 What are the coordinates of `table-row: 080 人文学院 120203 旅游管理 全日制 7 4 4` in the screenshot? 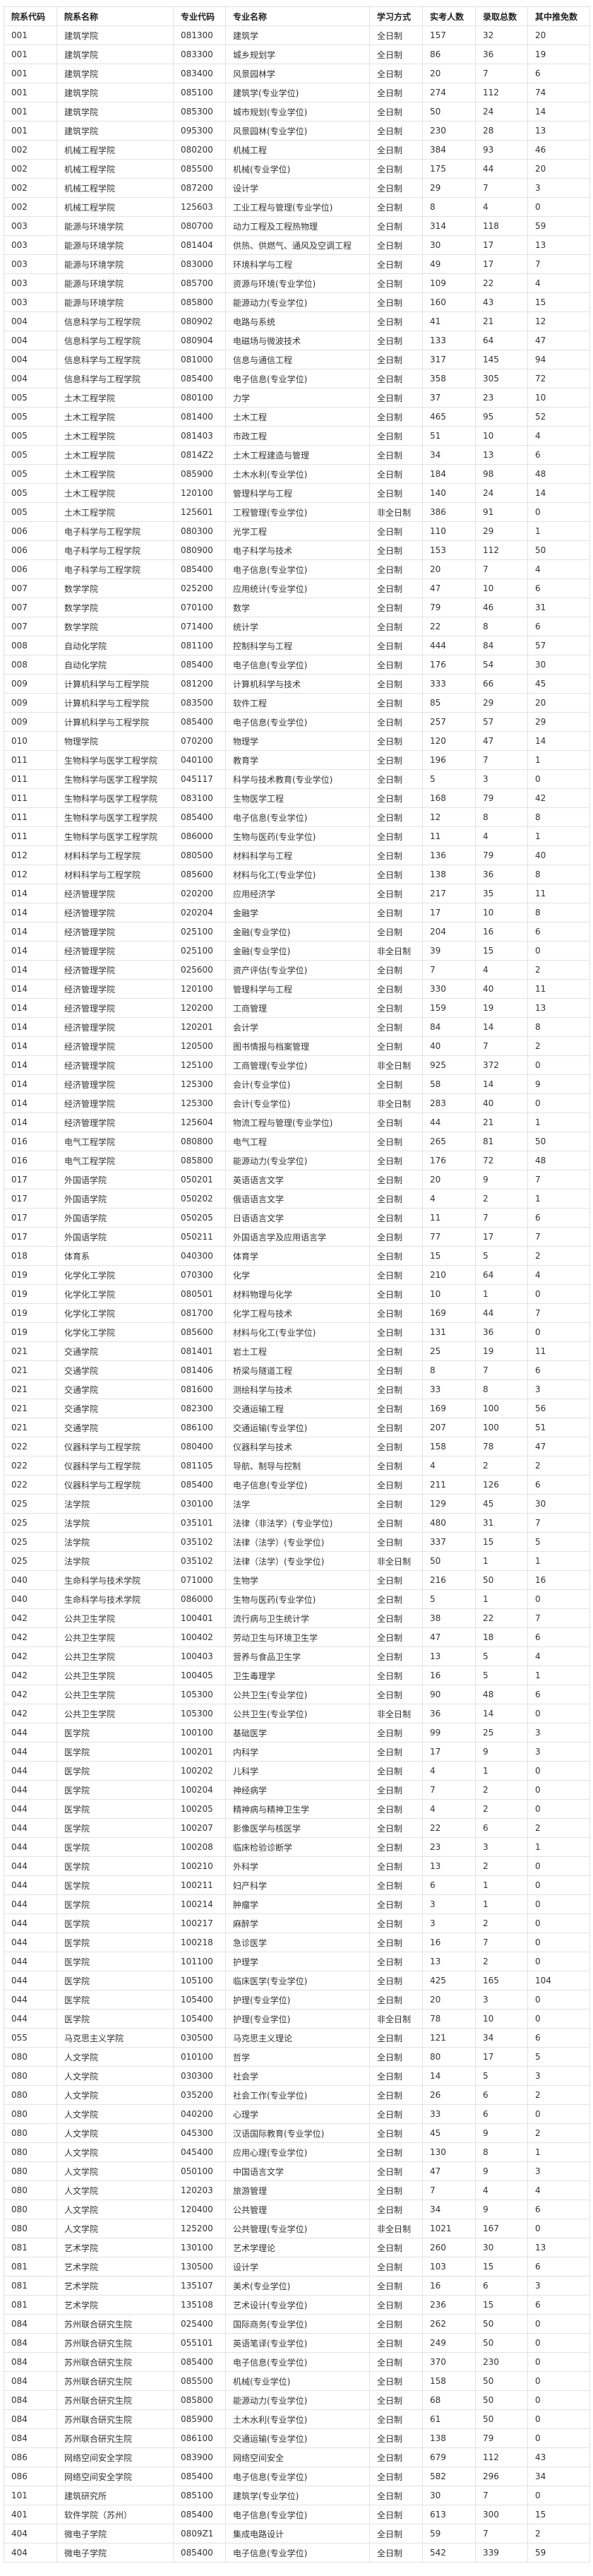 It's located at (297, 2190).